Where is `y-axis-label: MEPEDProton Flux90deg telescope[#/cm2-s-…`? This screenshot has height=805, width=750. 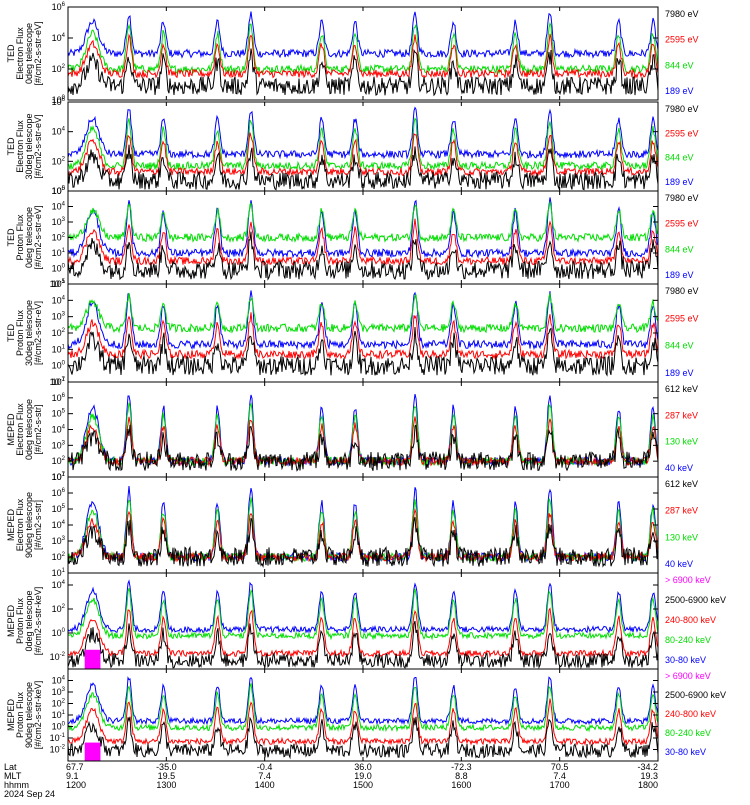 y-axis-label: MEPEDProton Flux90deg telescope[#/cm2-s-… is located at coordinates (24, 715).